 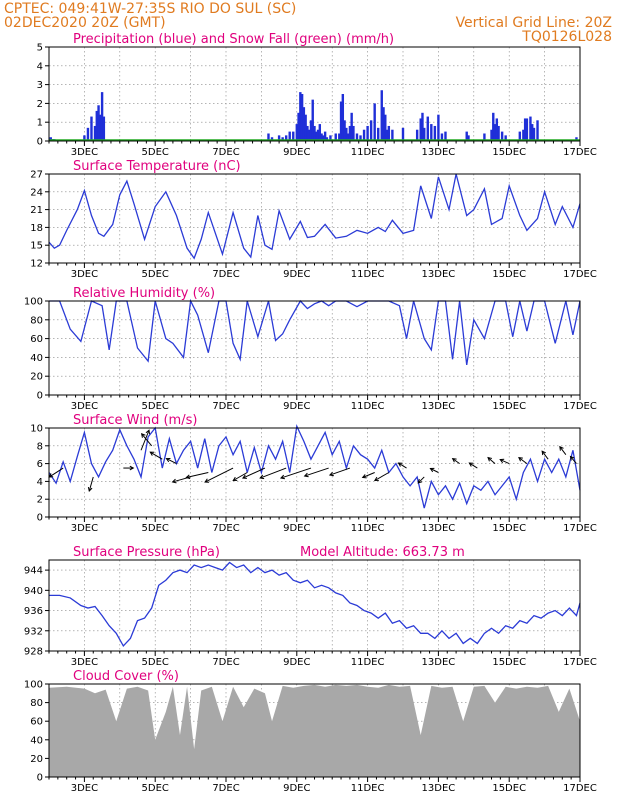 What do you see at coordinates (146, 552) in the screenshot?
I see `panel-title-pressure: Surface Pressure (hPa)` at bounding box center [146, 552].